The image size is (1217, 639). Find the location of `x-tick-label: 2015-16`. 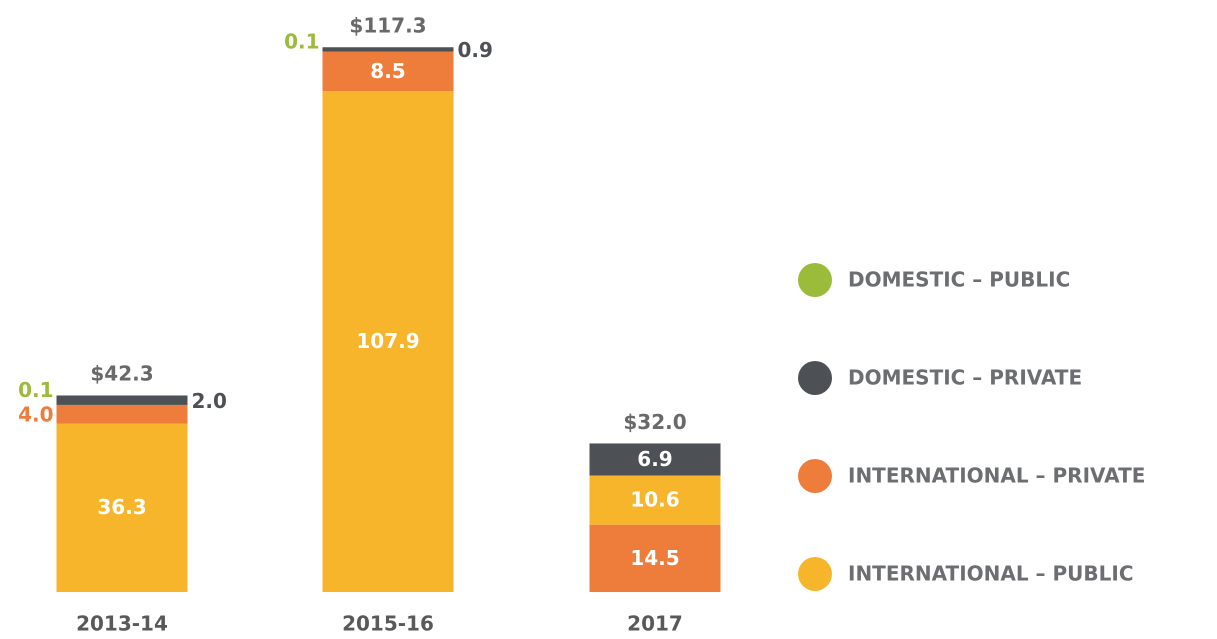

x-tick-label: 2015-16 is located at coordinates (388, 624).